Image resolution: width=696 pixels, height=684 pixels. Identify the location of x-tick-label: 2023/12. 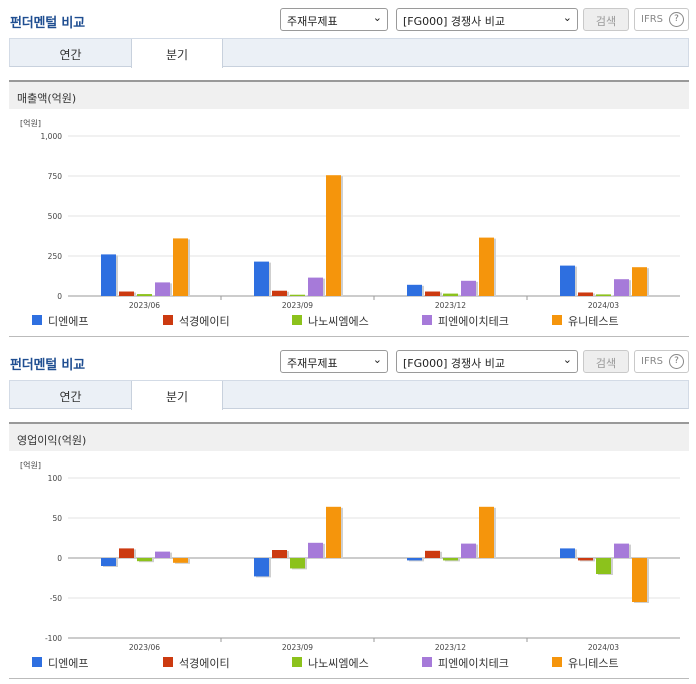
(450, 647).